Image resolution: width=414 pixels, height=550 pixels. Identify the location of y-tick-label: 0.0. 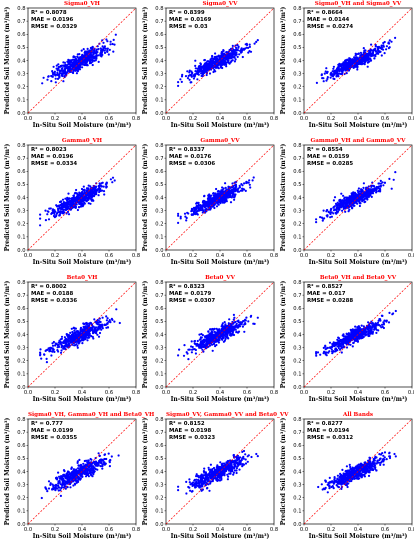
(297, 114).